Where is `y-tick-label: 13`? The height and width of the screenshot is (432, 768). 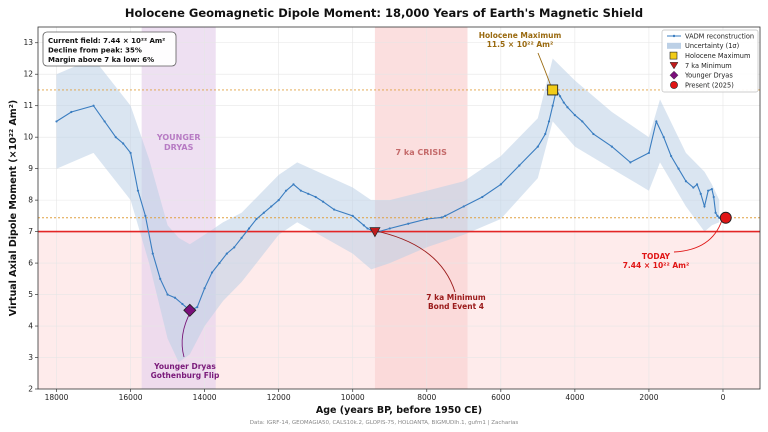
y-tick-label: 13 is located at coordinates (28, 42).